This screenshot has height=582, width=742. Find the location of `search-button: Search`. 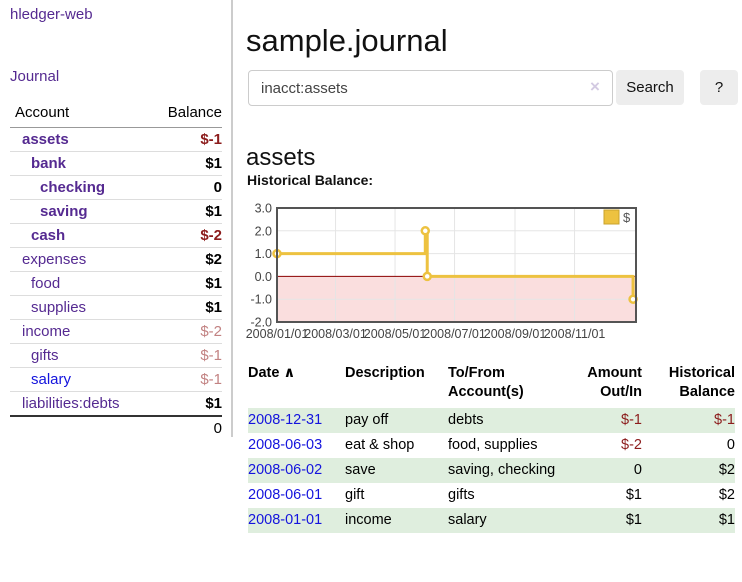

search-button: Search is located at coordinates (650, 87).